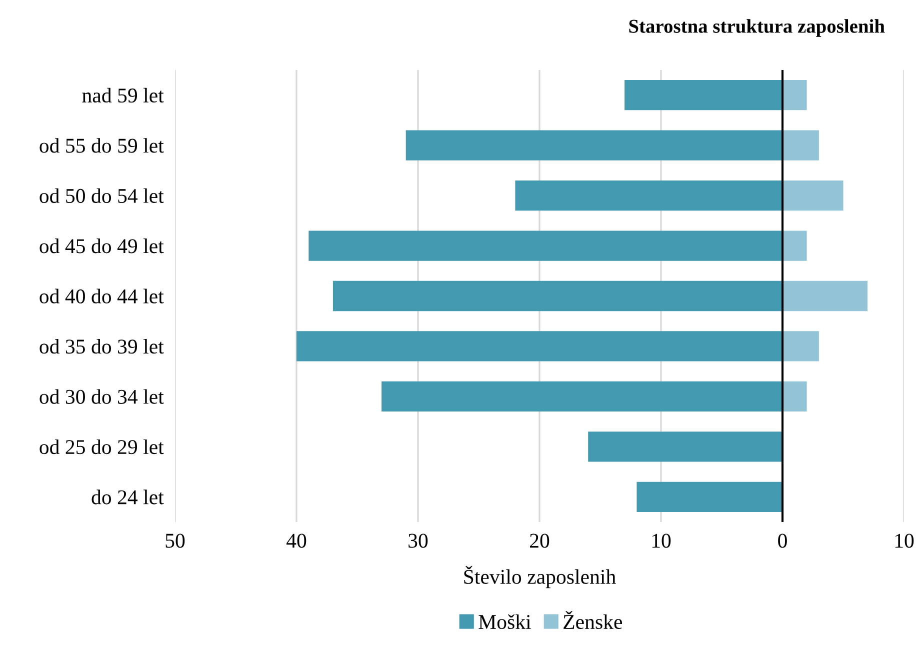 The width and height of the screenshot is (917, 652). What do you see at coordinates (102, 195) in the screenshot?
I see `y-tick-label: od 50 do 54 let` at bounding box center [102, 195].